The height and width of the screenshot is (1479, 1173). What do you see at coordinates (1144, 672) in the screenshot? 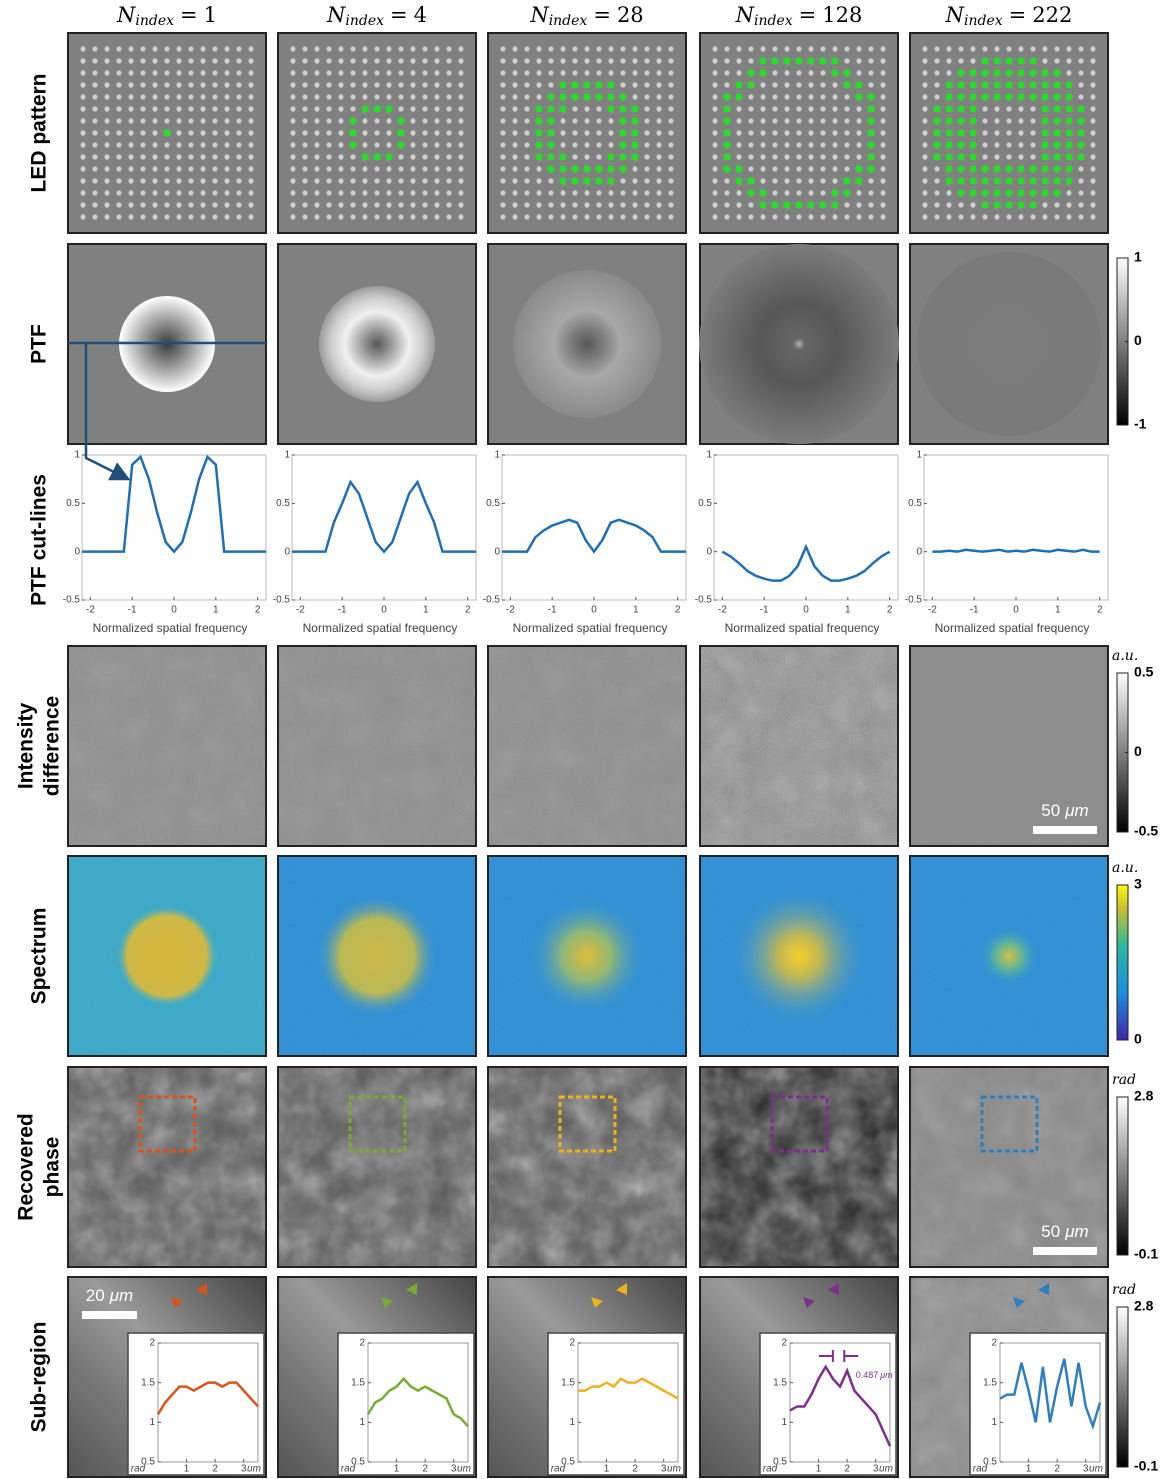
I see `colorbar-tick-label: 0.5` at bounding box center [1144, 672].